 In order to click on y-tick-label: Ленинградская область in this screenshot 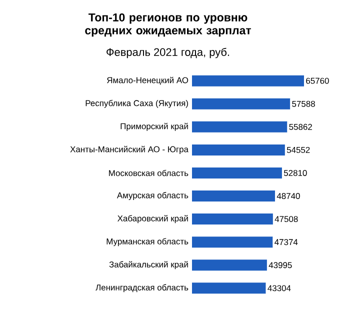, I will do `click(142, 288)`.